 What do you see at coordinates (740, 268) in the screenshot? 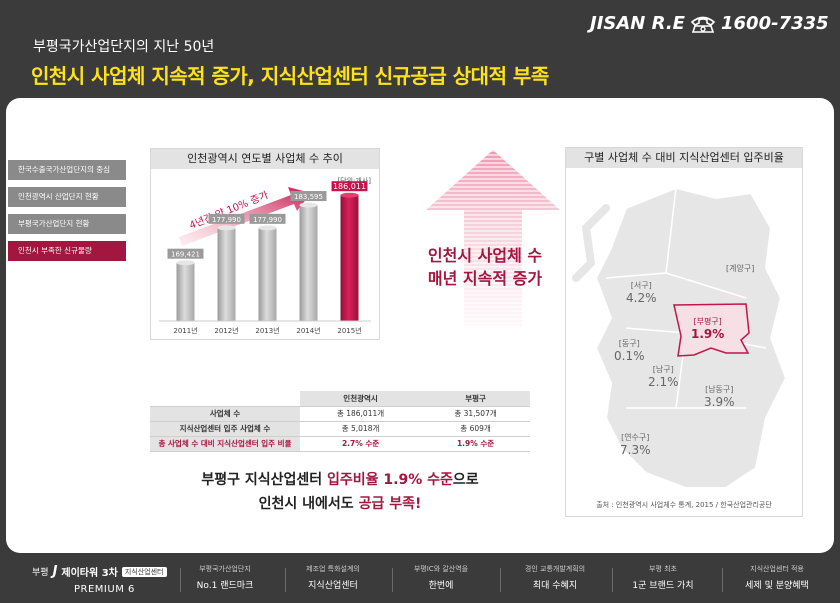
I see `region-gyeyang: [계양구]` at bounding box center [740, 268].